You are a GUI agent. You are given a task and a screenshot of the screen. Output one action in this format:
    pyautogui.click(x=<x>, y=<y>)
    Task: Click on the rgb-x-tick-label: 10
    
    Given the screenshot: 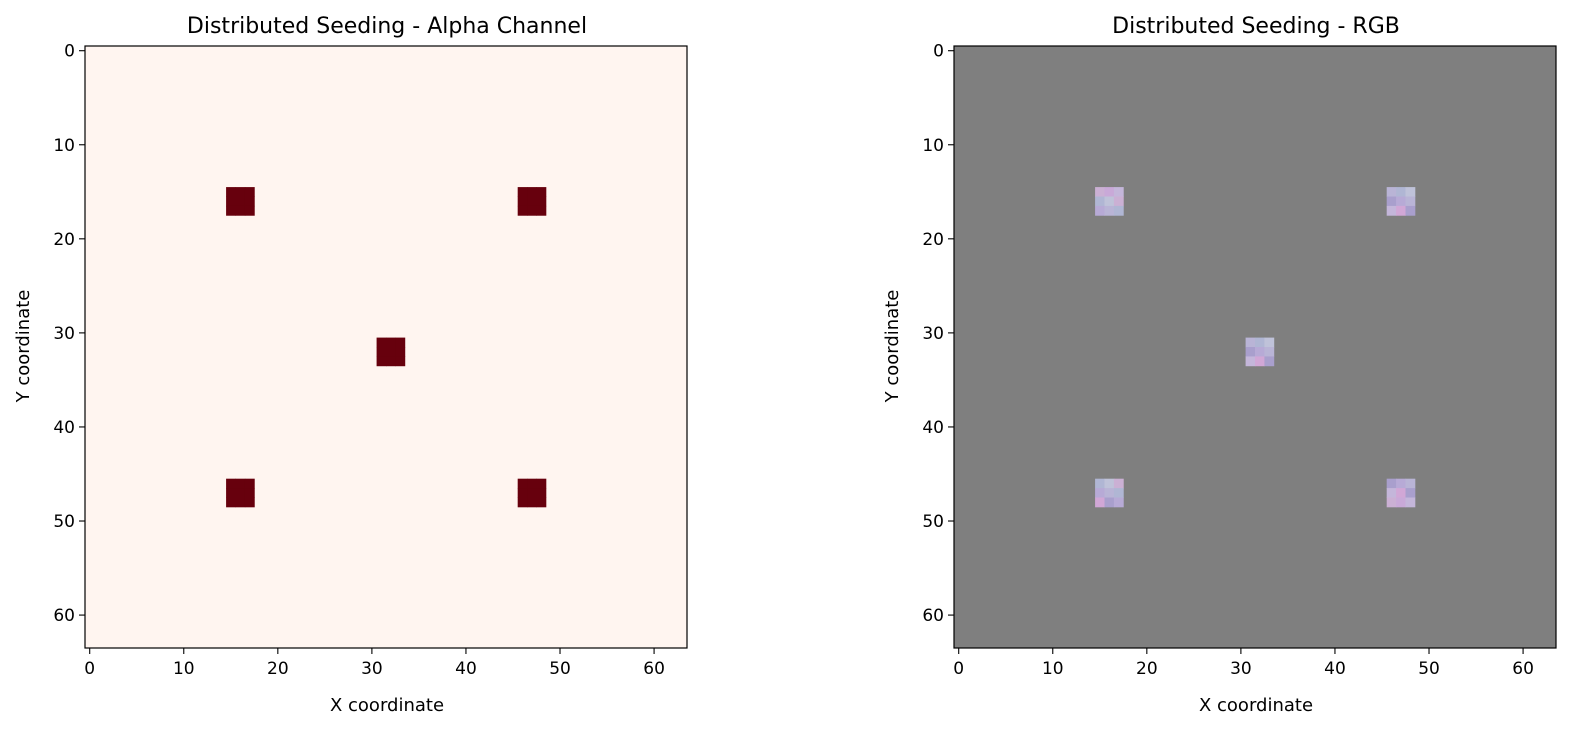 What is the action you would take?
    pyautogui.click(x=1053, y=669)
    